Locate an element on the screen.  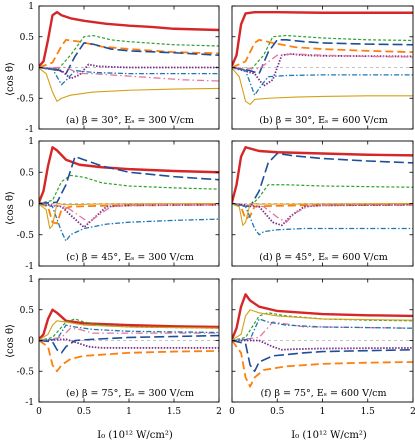
panel-annotation: (c) β = 45°, Eₛ = 300 V/cm is located at coordinates (130, 257).